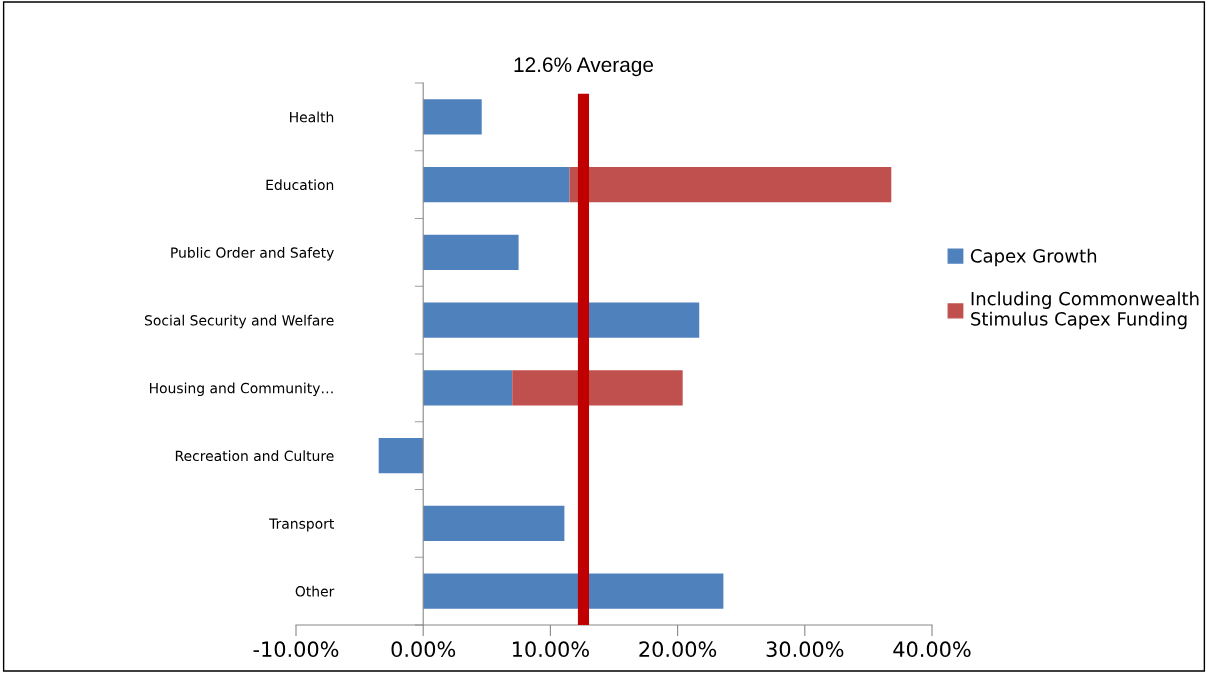 The height and width of the screenshot is (673, 1208). I want to click on ref-line-label: 12.6% Average, so click(584, 67).